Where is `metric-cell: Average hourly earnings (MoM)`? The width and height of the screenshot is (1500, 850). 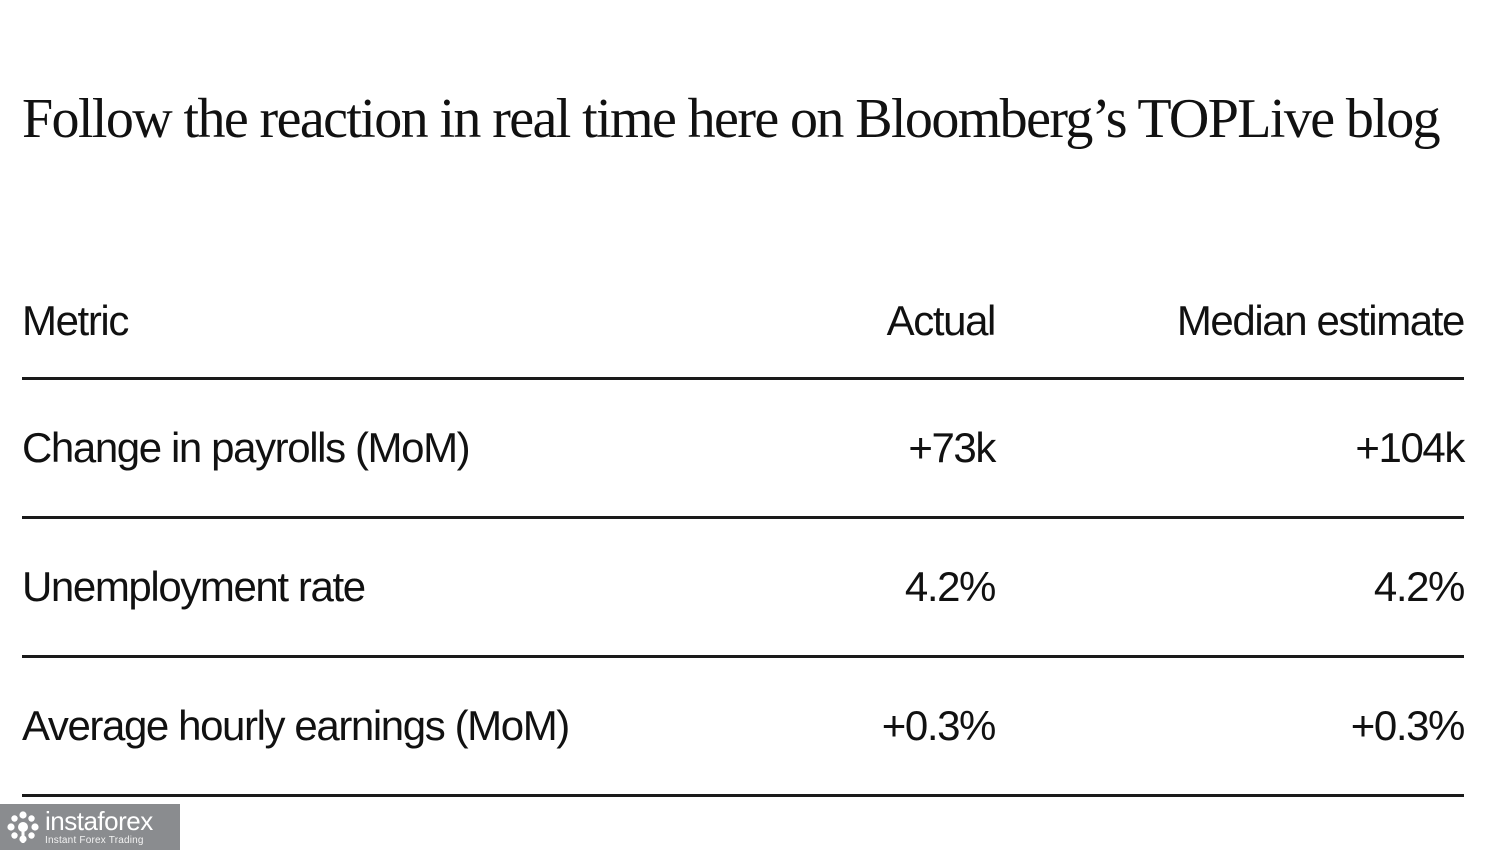
metric-cell: Average hourly earnings (MoM) is located at coordinates (296, 725).